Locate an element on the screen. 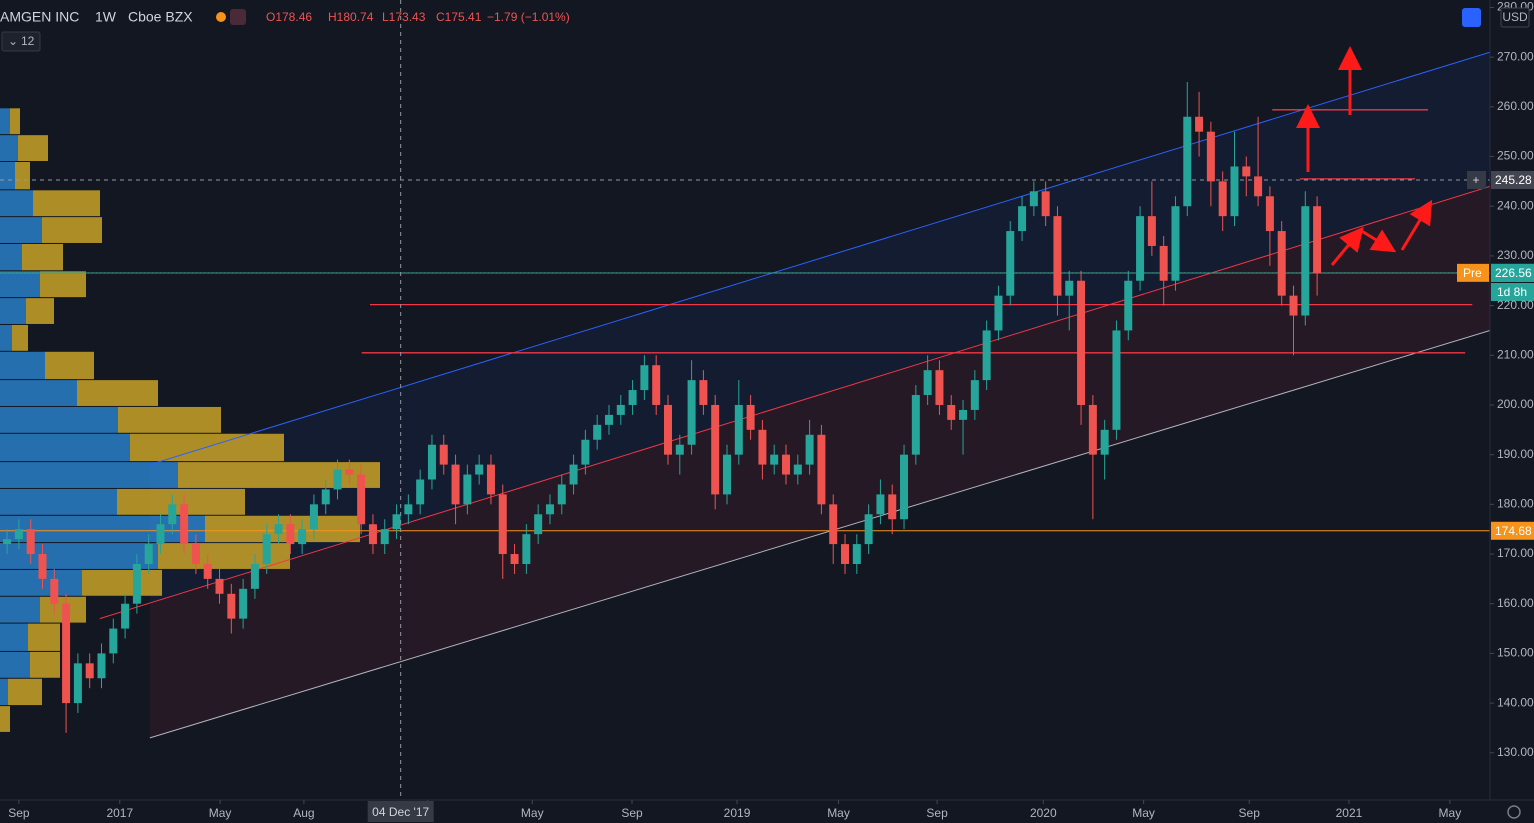 This screenshot has width=1534, height=823. flag-icon is located at coordinates (238, 17).